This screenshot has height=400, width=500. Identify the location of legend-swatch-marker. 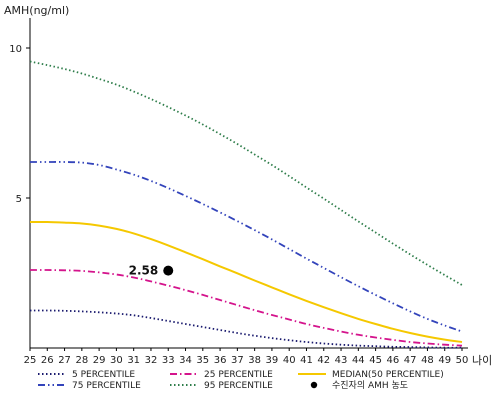
(314, 385).